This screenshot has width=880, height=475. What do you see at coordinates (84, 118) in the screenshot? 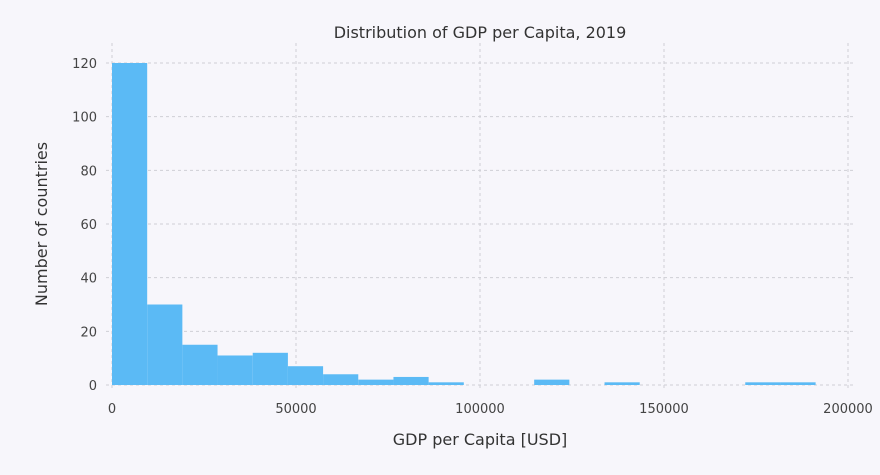
I see `y-tick-label: 100` at bounding box center [84, 118].